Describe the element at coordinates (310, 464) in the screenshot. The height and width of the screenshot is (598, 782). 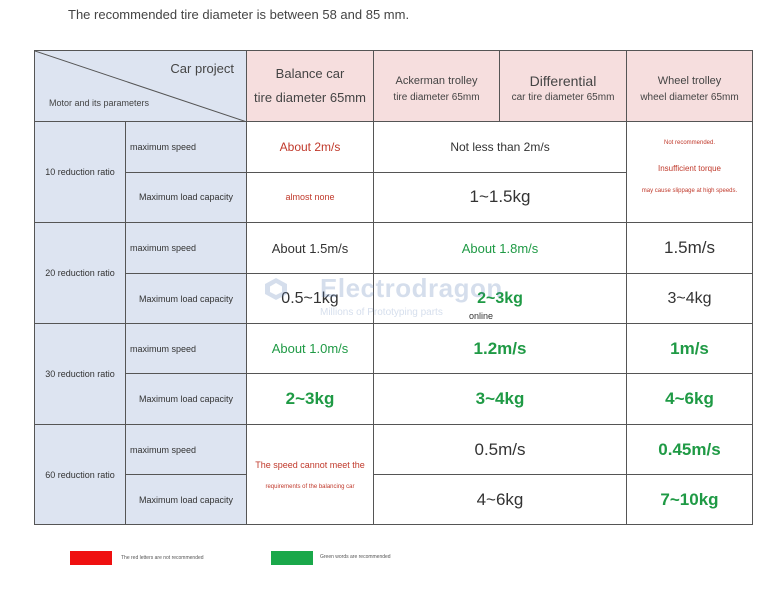
I see `balance-note-line1: The speed cannot meet the` at that location.